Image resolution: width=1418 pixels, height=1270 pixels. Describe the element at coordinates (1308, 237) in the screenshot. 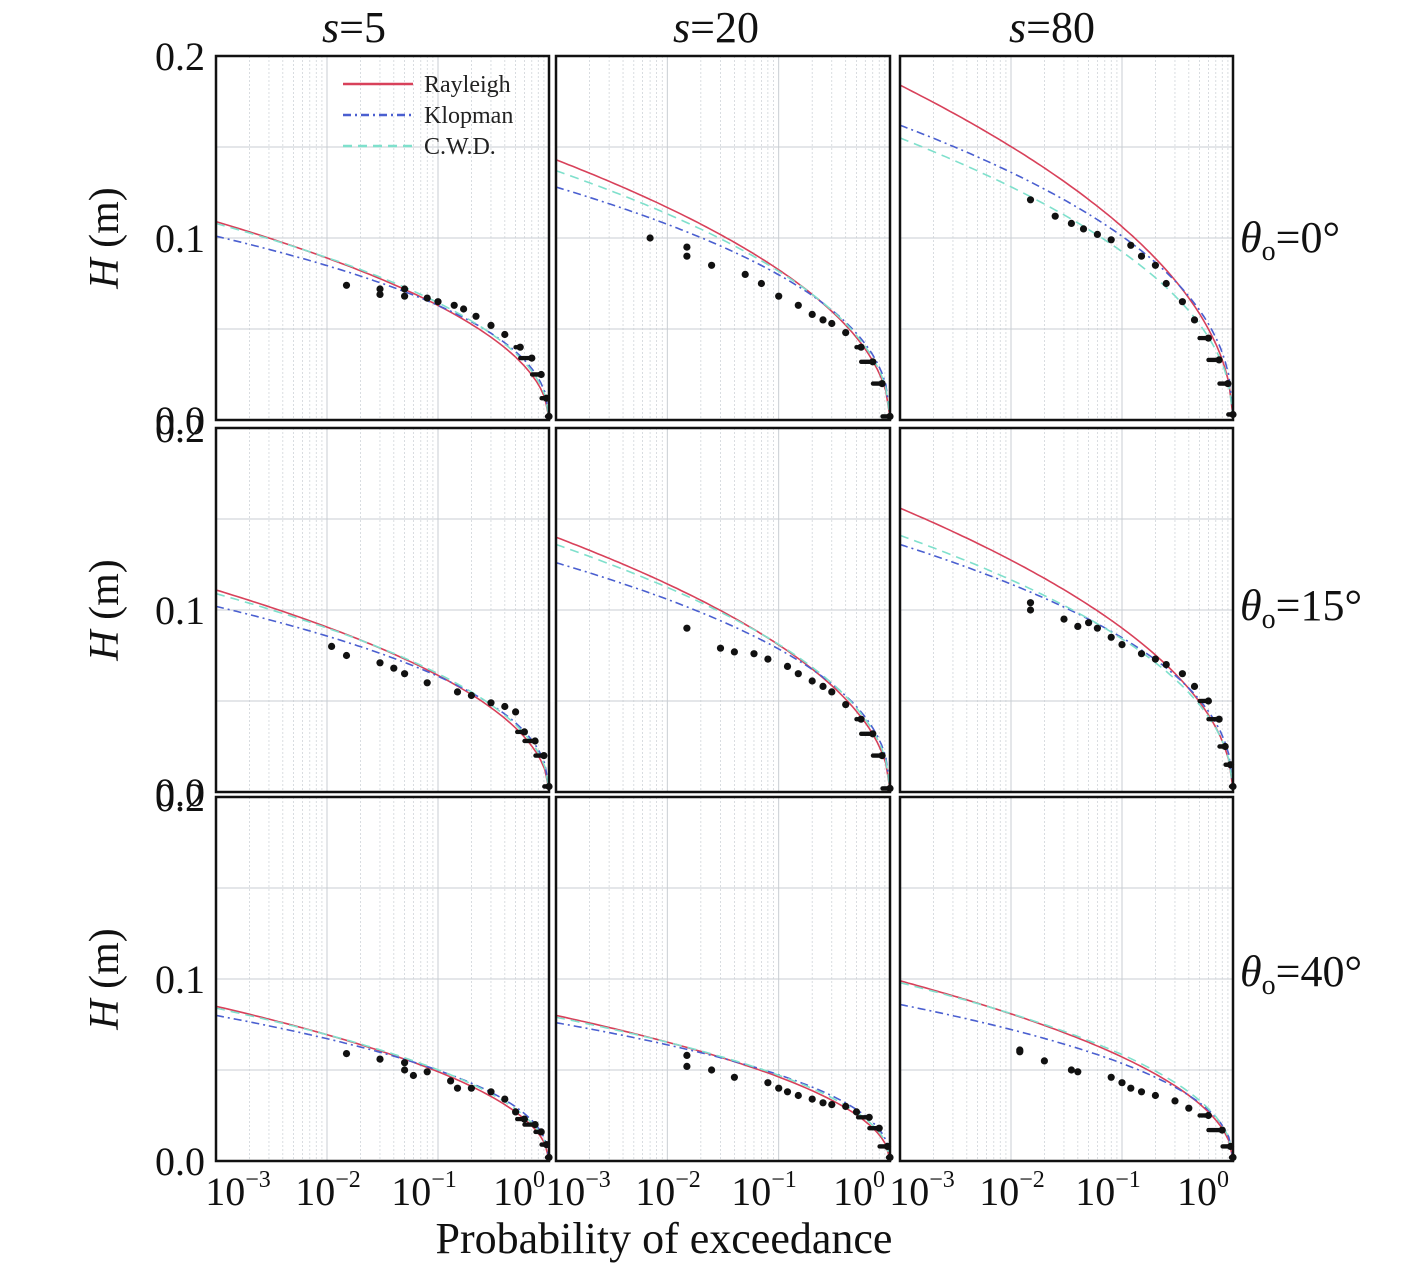

I see `row-header-value: =0°` at that location.